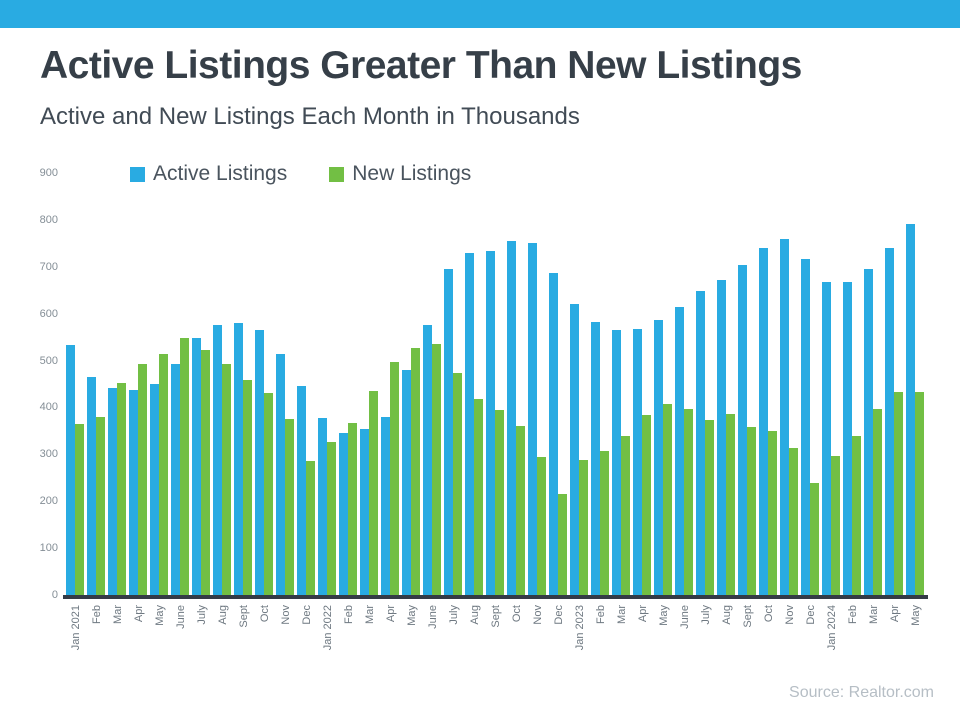 The width and height of the screenshot is (960, 720). Describe the element at coordinates (75, 628) in the screenshot. I see `x-axis-label: Jan 2021` at that location.